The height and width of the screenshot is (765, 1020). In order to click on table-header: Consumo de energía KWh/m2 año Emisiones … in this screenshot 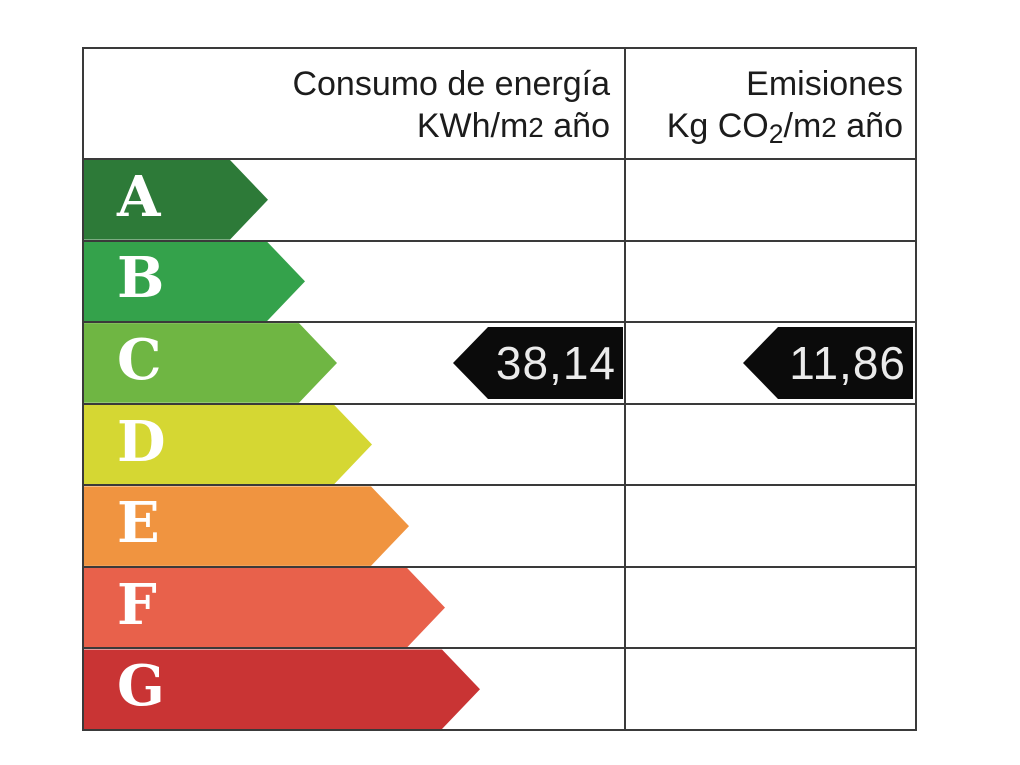, I will do `click(499, 104)`.